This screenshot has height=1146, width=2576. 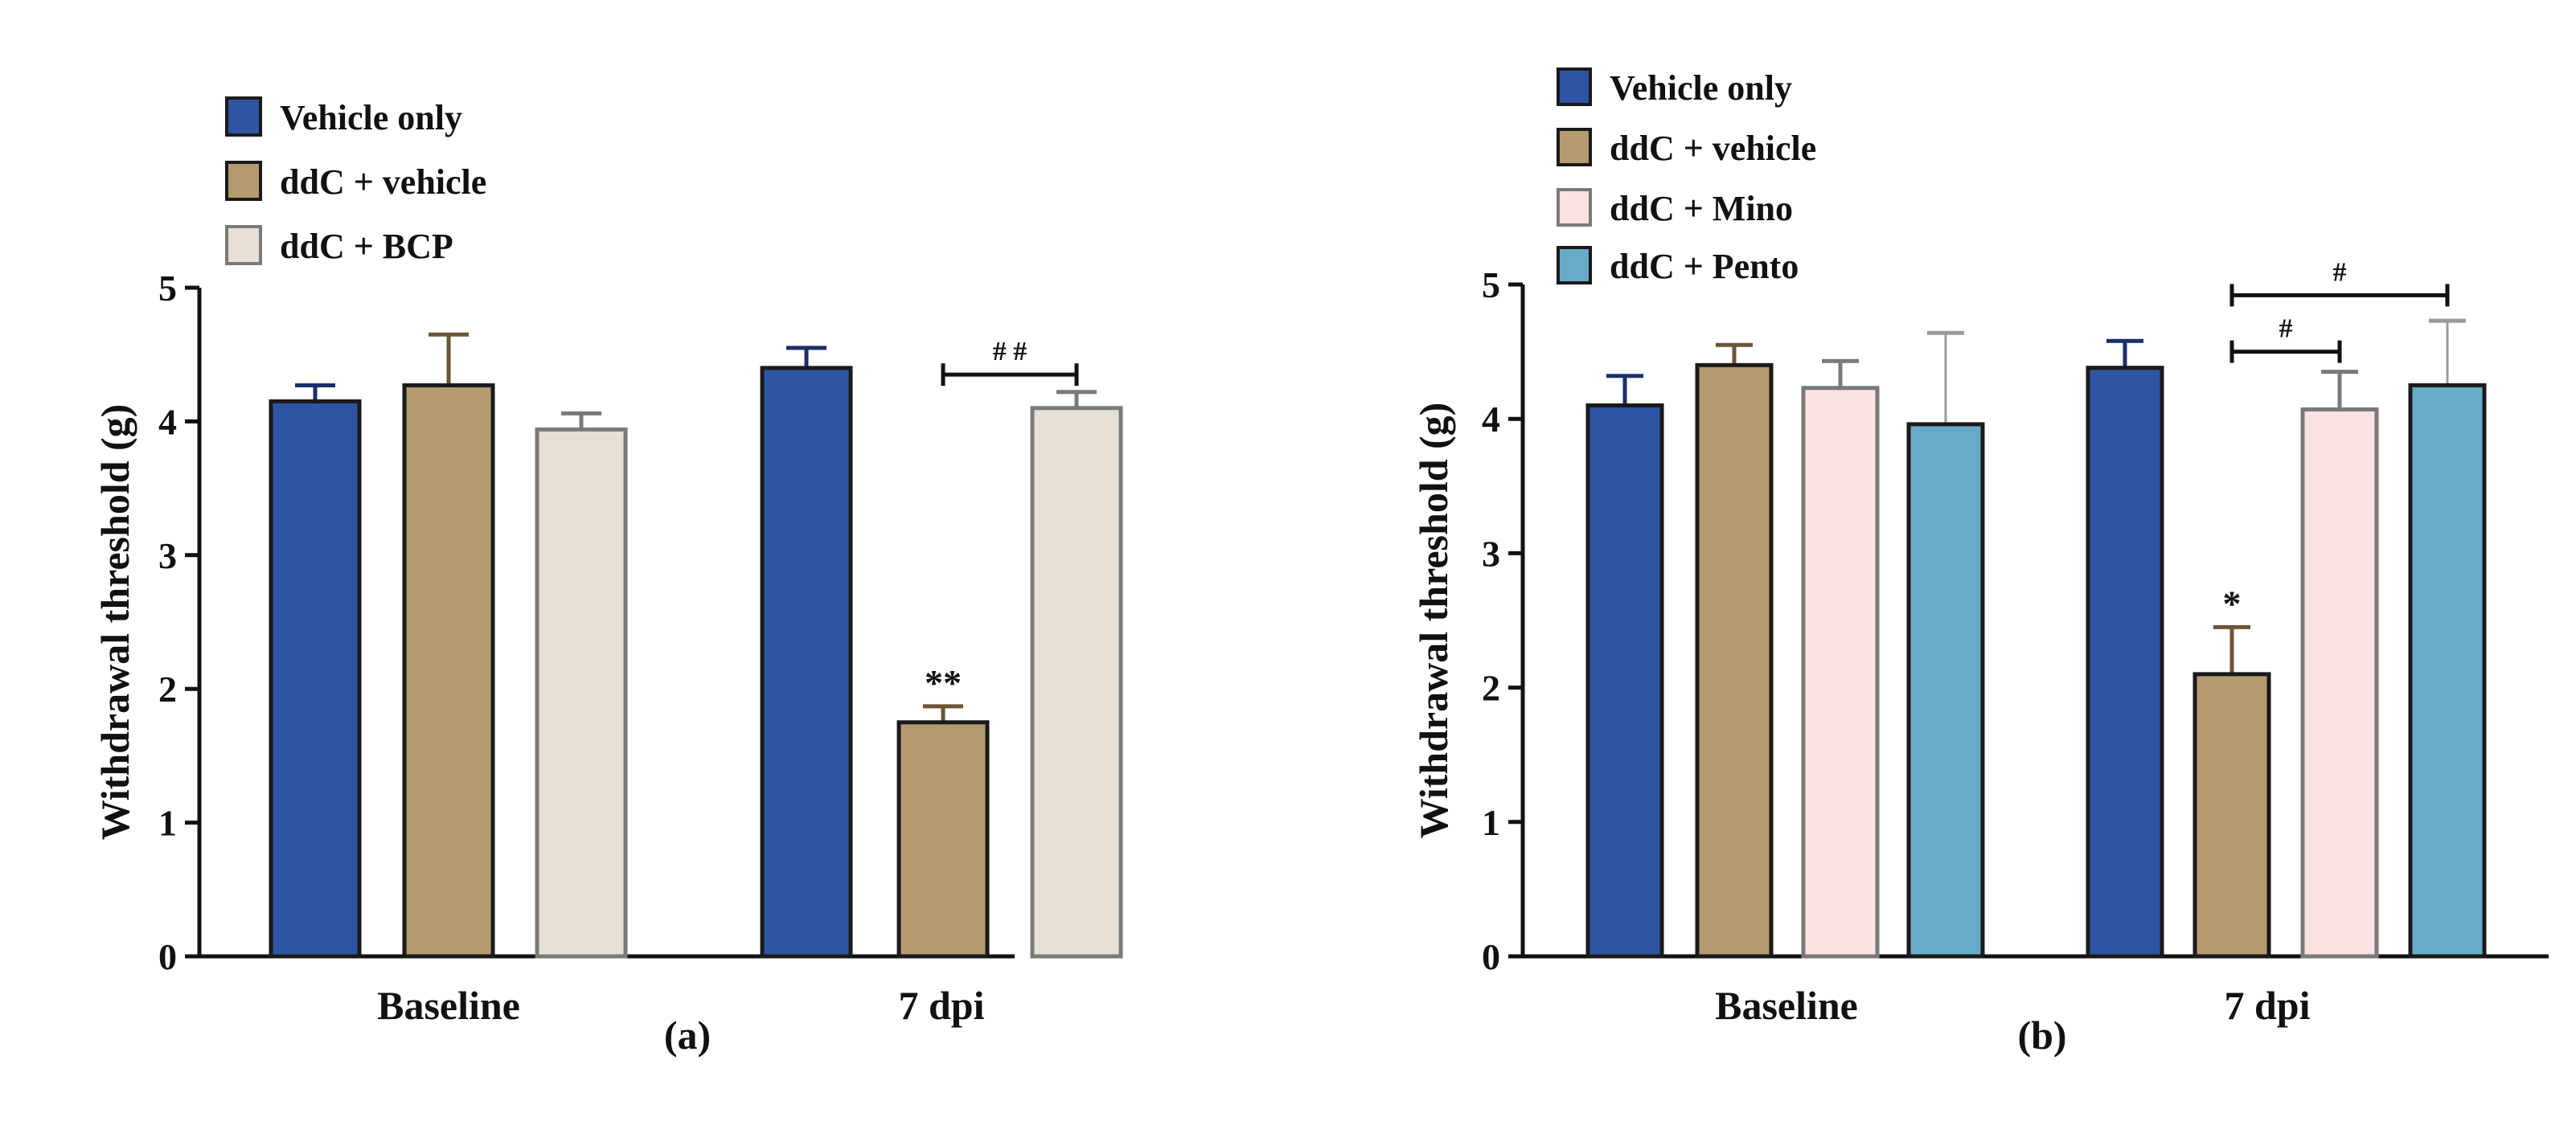 What do you see at coordinates (1010, 352) in the screenshot?
I see `comparison-label: # #` at bounding box center [1010, 352].